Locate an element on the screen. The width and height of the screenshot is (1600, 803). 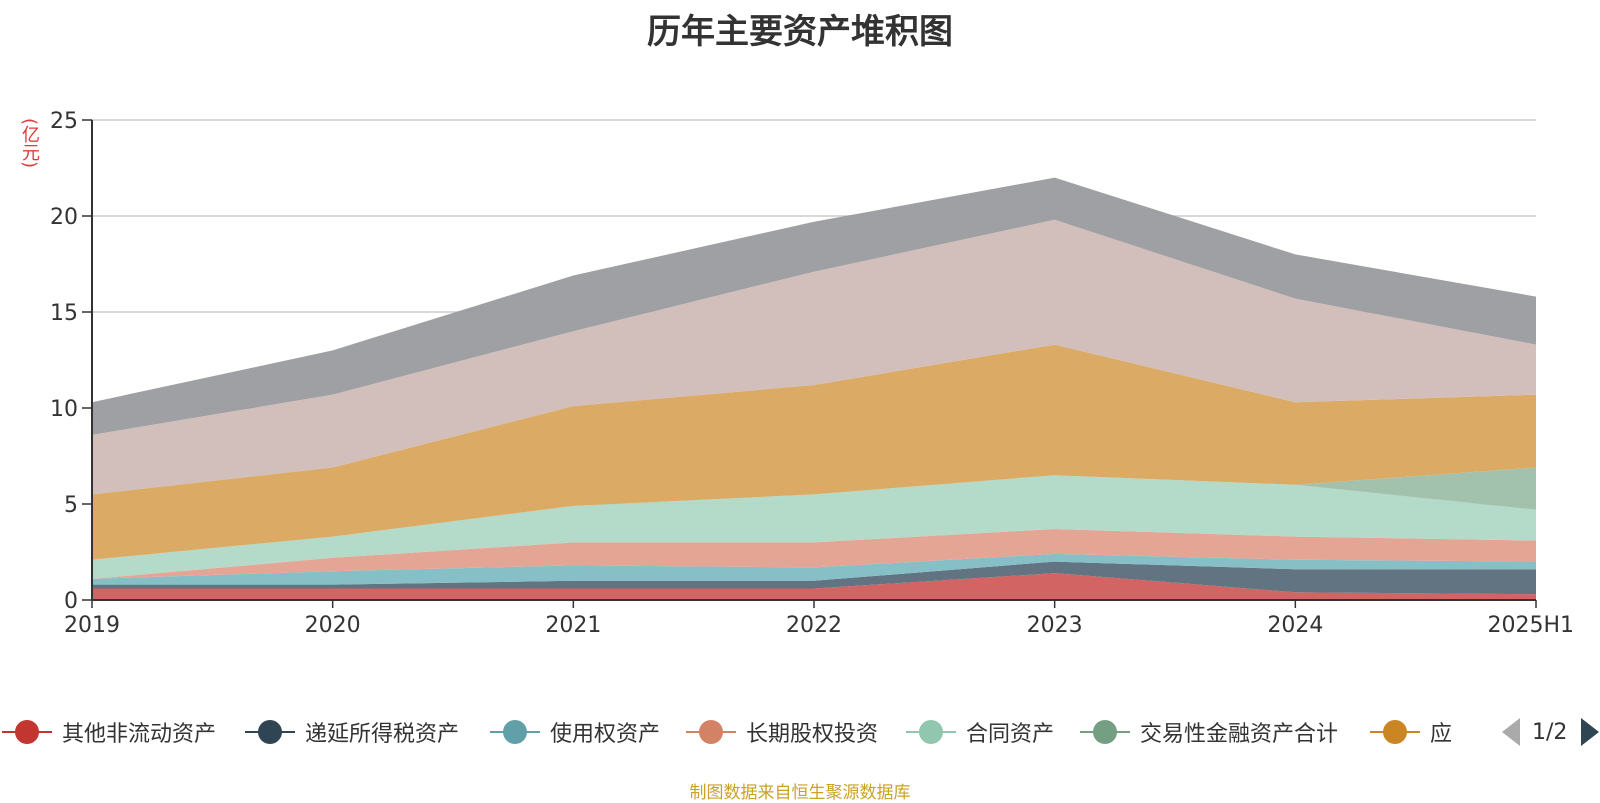
y-axis-unit-label: (亿元) is located at coordinates (29, 143).